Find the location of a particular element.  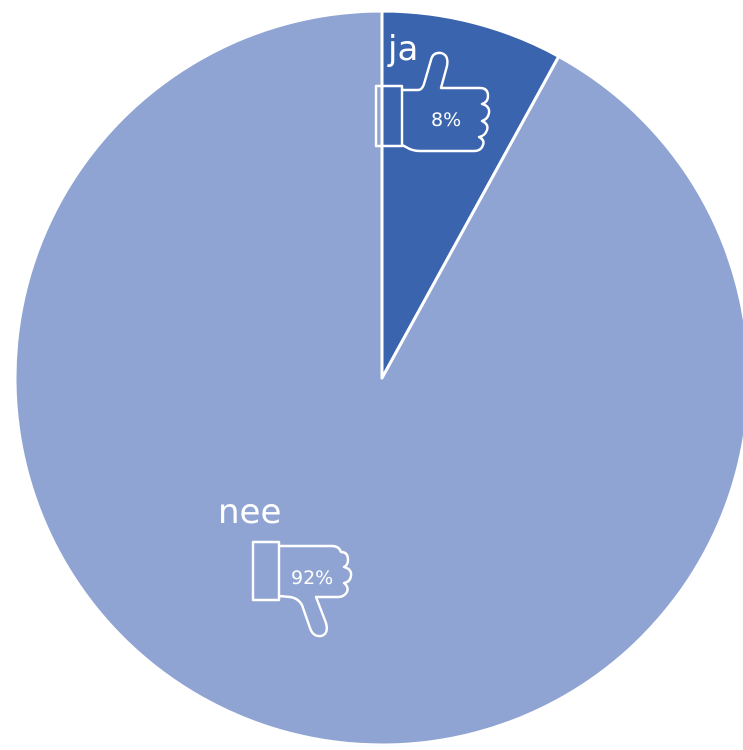

slice-value-nee: 92% is located at coordinates (312, 578).